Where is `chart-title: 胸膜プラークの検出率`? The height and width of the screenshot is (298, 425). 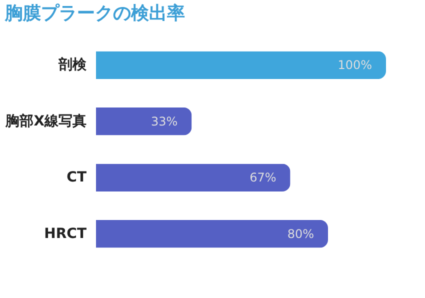 chart-title: 胸膜プラークの検出率 is located at coordinates (95, 13).